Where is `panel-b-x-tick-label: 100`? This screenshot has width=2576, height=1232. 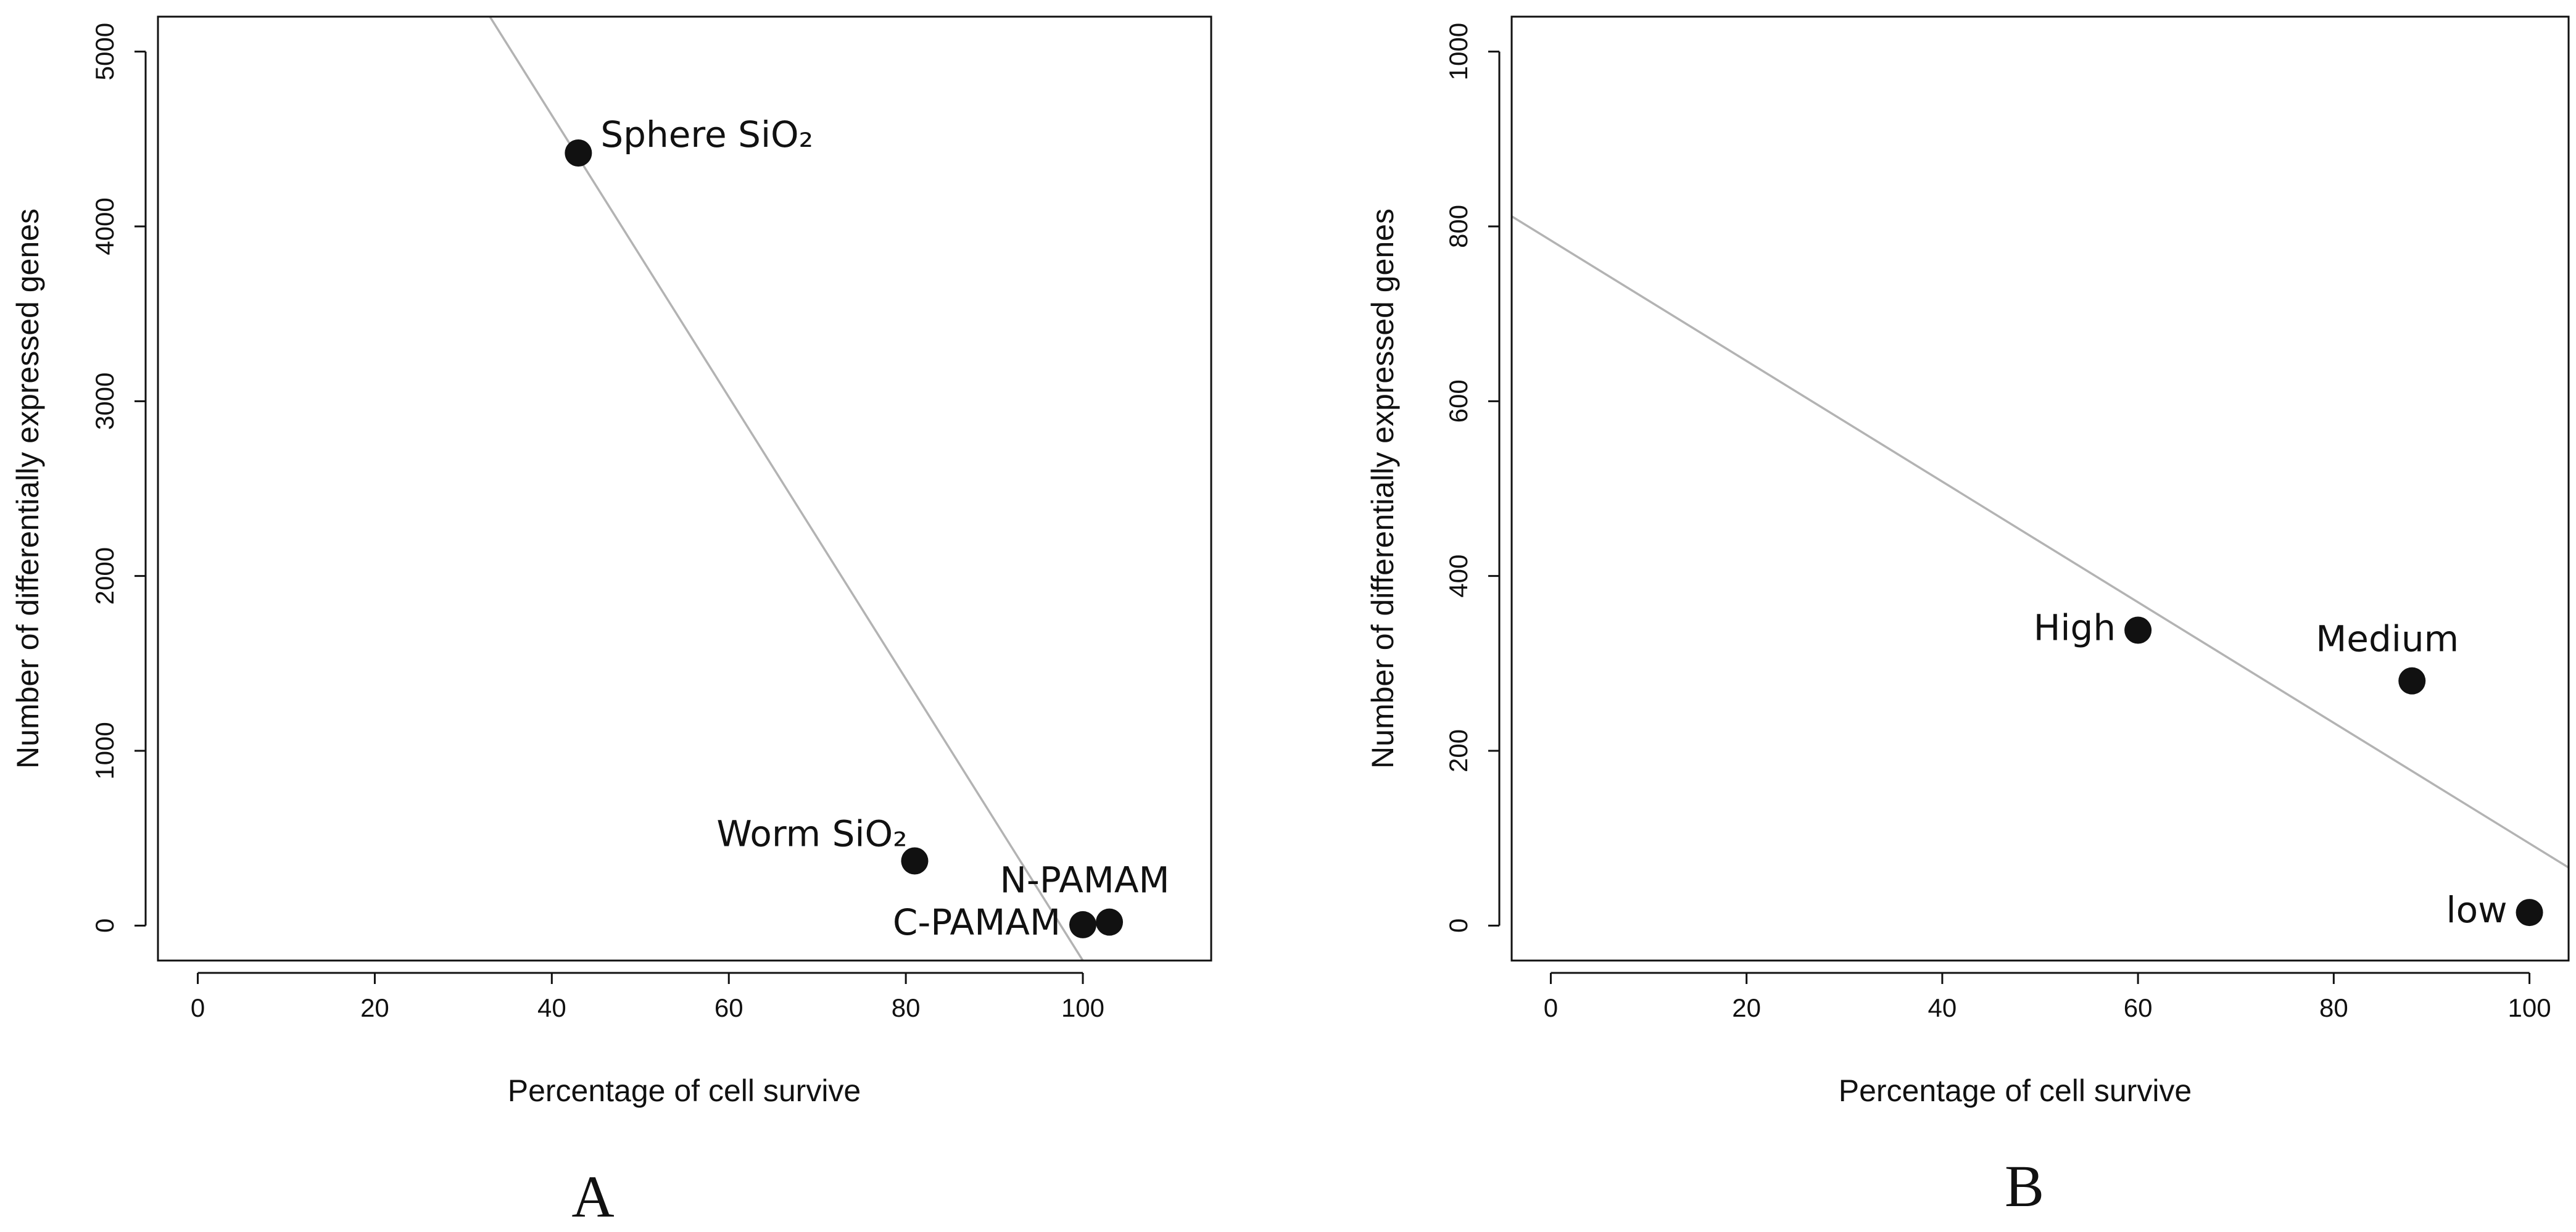 panel-b-x-tick-label: 100 is located at coordinates (2529, 1007).